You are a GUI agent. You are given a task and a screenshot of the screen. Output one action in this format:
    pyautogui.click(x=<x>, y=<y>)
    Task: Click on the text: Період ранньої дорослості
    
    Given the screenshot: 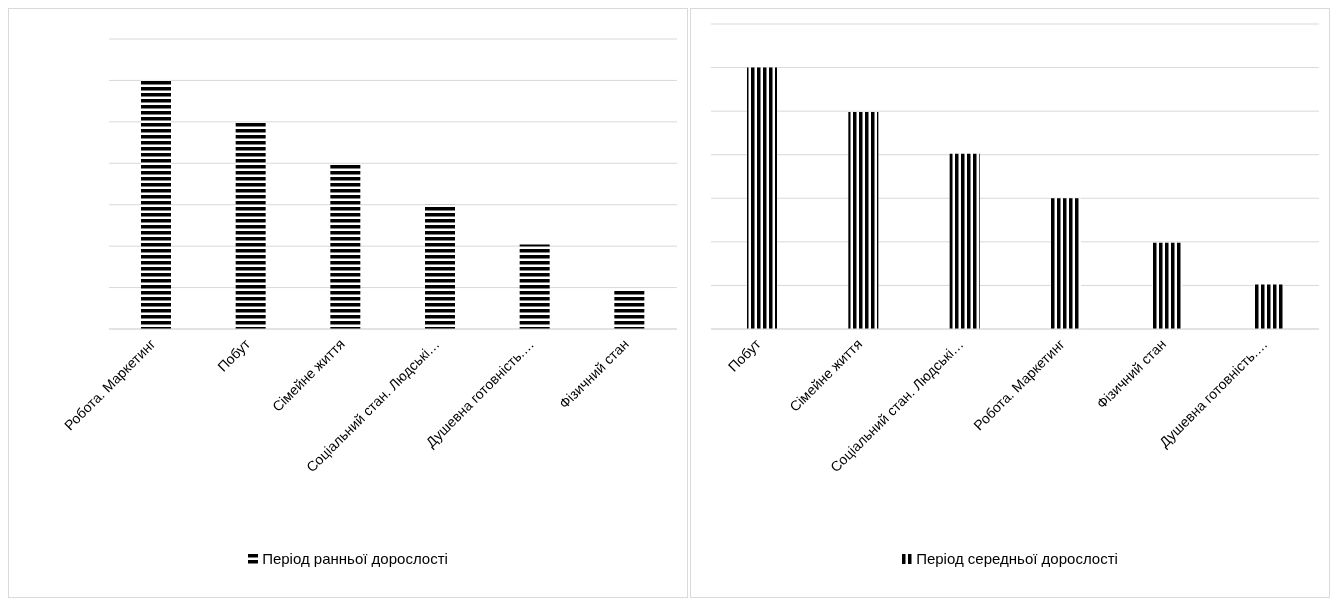 What is the action you would take?
    pyautogui.click(x=355, y=558)
    